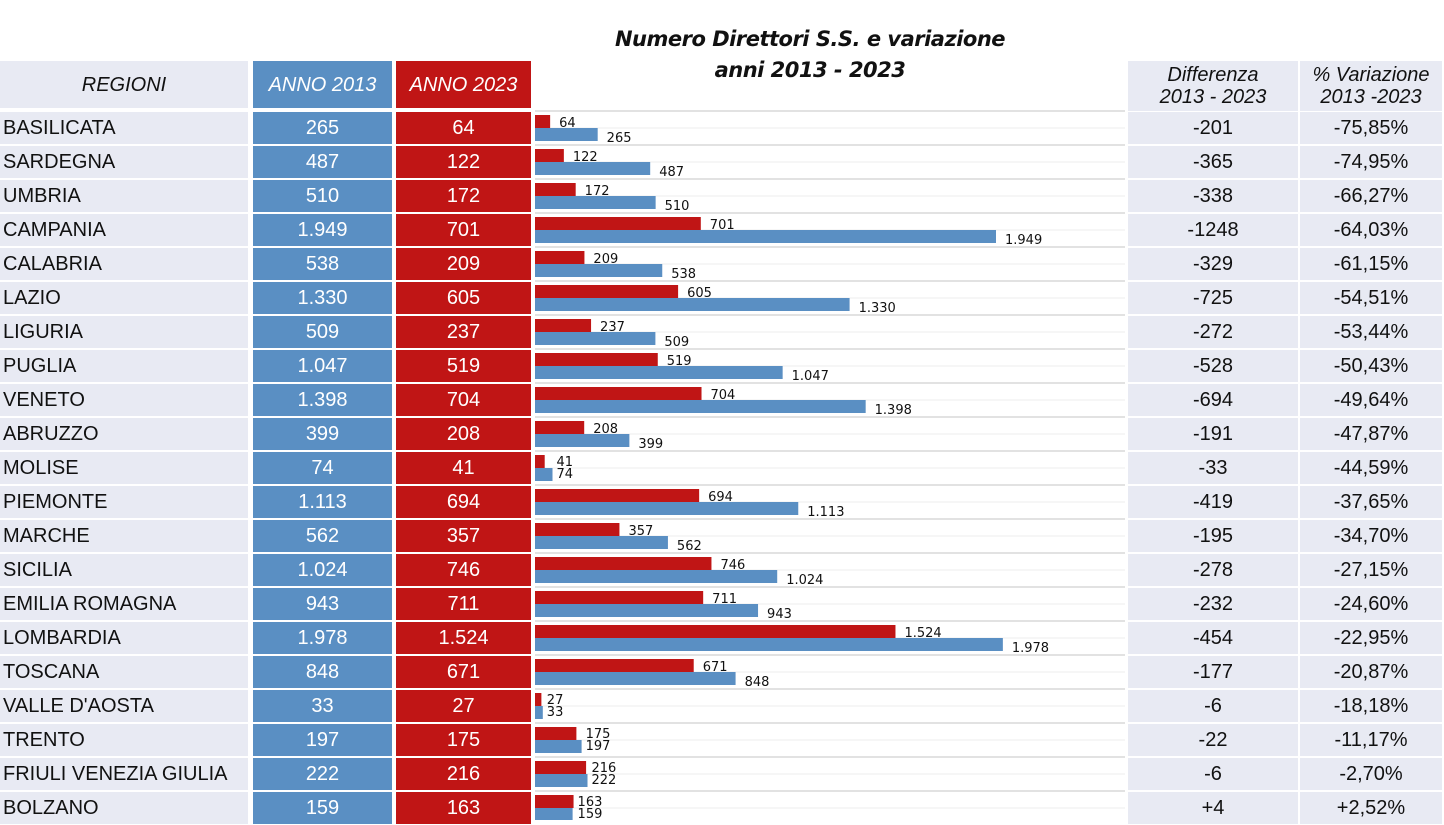  What do you see at coordinates (1213, 230) in the screenshot?
I see `difference-cell: -1248` at bounding box center [1213, 230].